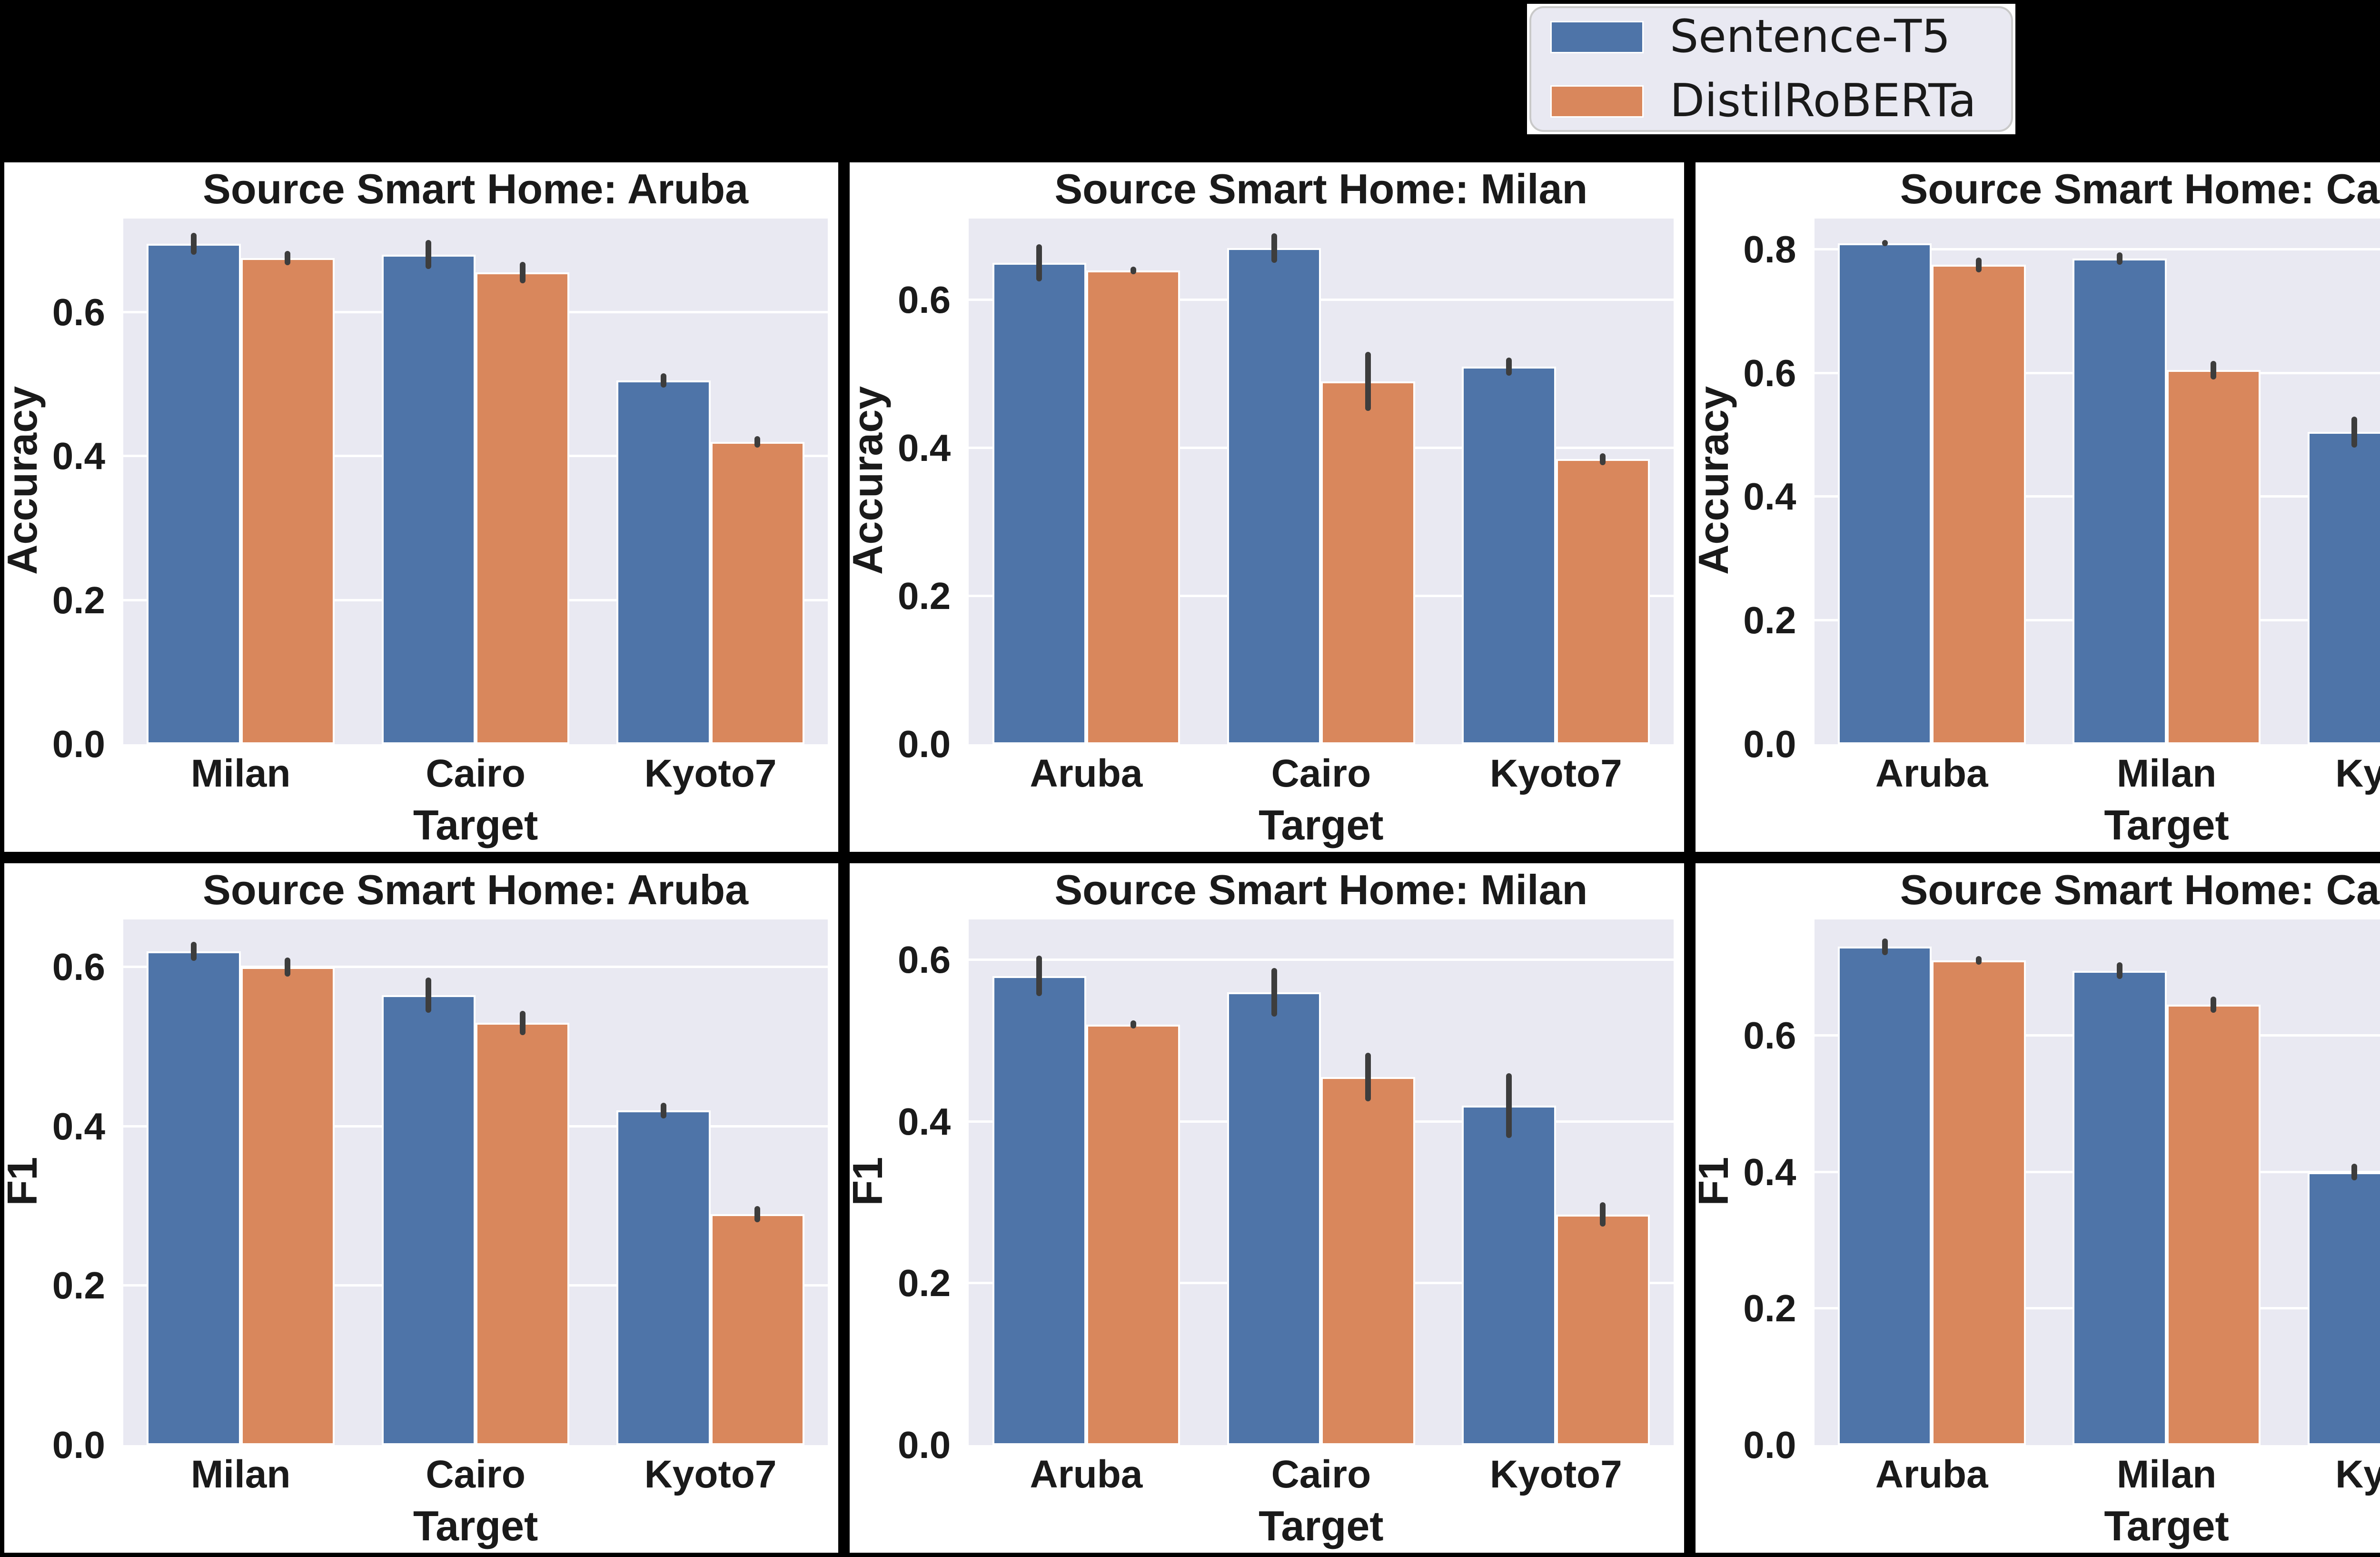  Describe the element at coordinates (1771, 69) in the screenshot. I see `legend-box: Sentence-T5 DistilRoBERTa` at that location.